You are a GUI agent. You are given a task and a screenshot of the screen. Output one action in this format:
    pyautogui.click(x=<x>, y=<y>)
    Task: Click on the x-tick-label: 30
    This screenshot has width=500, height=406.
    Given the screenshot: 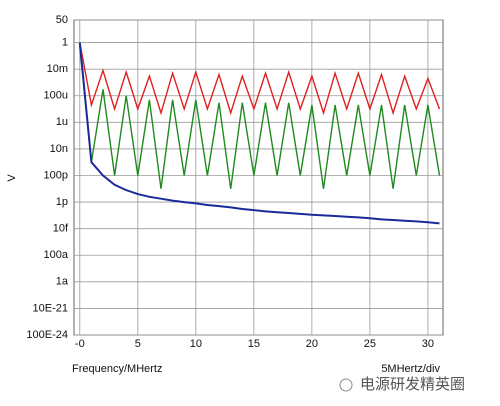 What is the action you would take?
    pyautogui.click(x=428, y=344)
    